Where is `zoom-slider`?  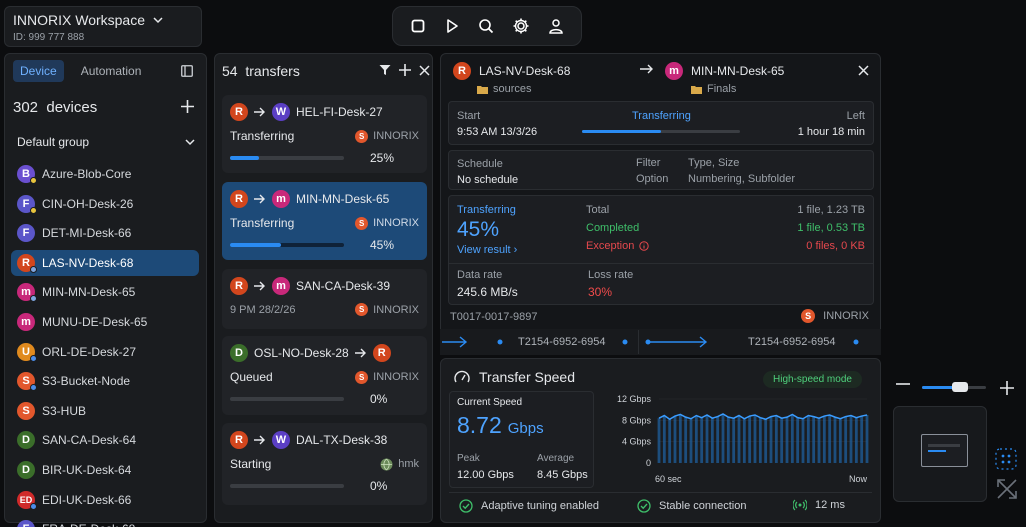
zoom-slider is located at coordinates (954, 387).